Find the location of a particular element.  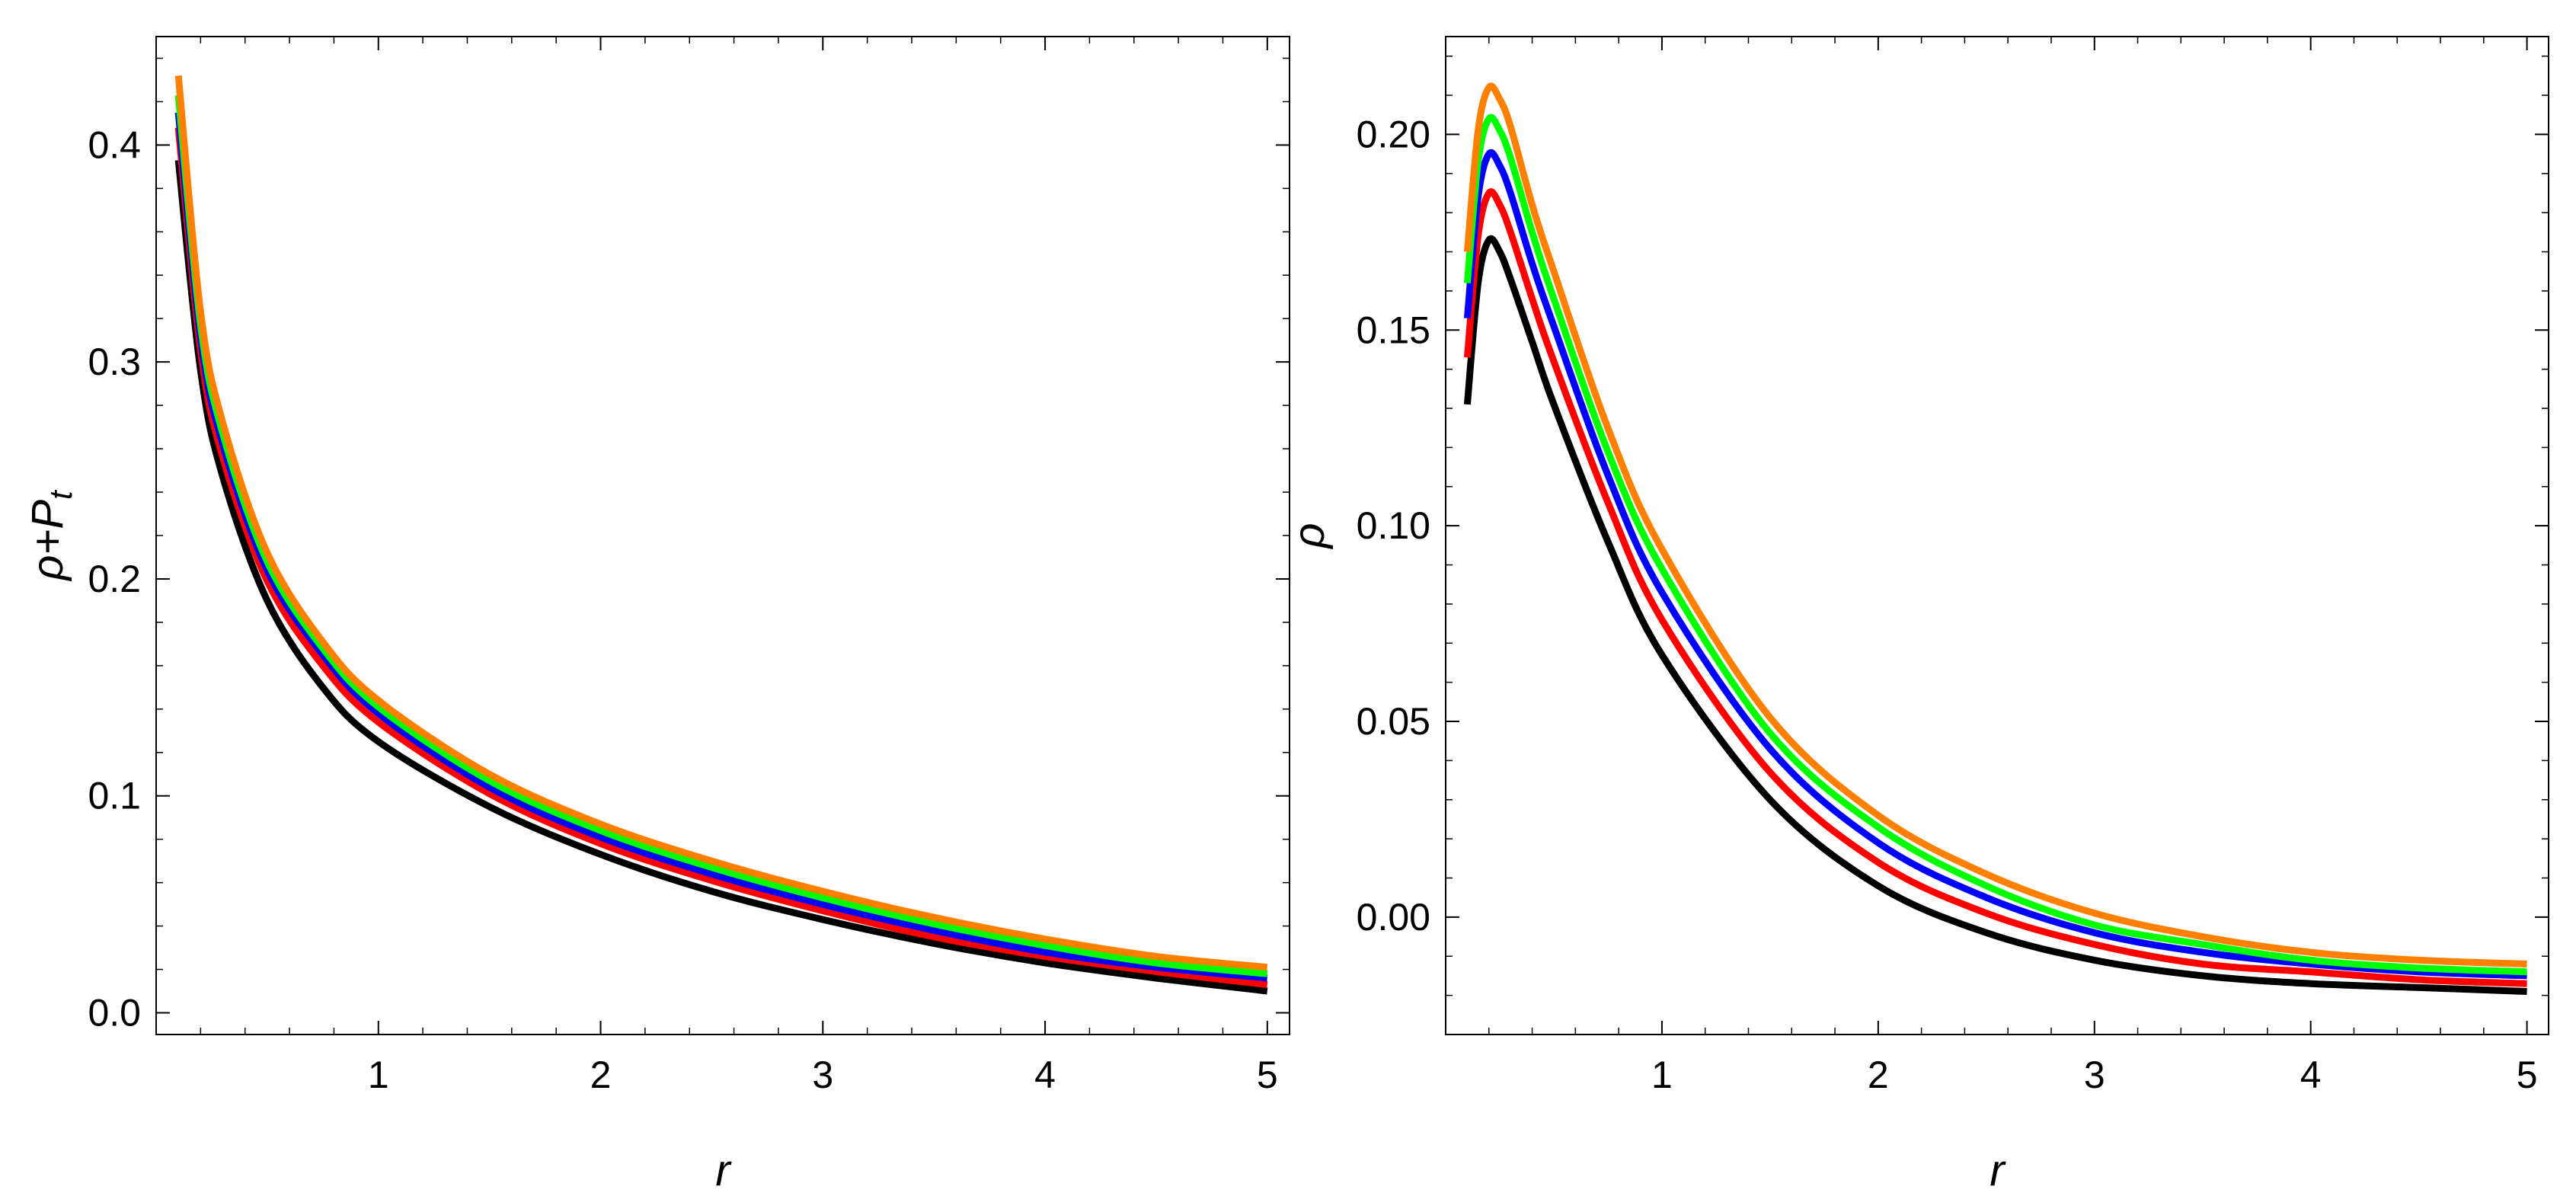

right-y-tick-label: 0.20 is located at coordinates (1394, 134).